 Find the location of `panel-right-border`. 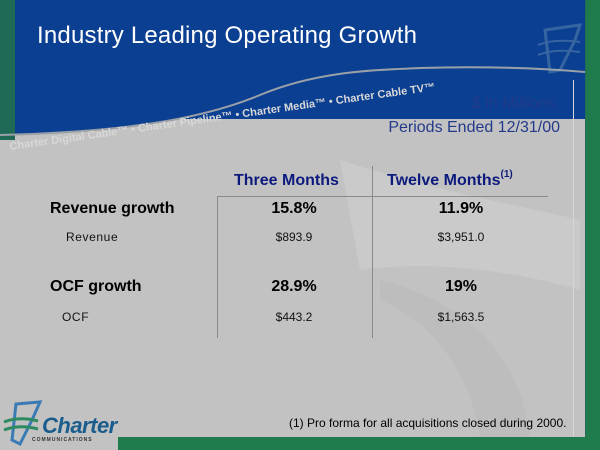

panel-right-border is located at coordinates (579, 258).